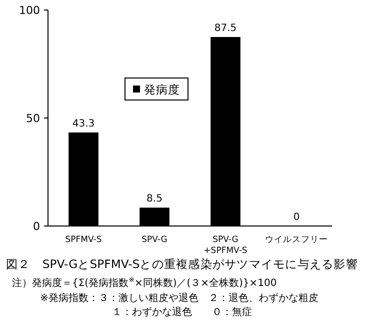  What do you see at coordinates (162, 89) in the screenshot?
I see `legend-label: 発病度` at bounding box center [162, 89].